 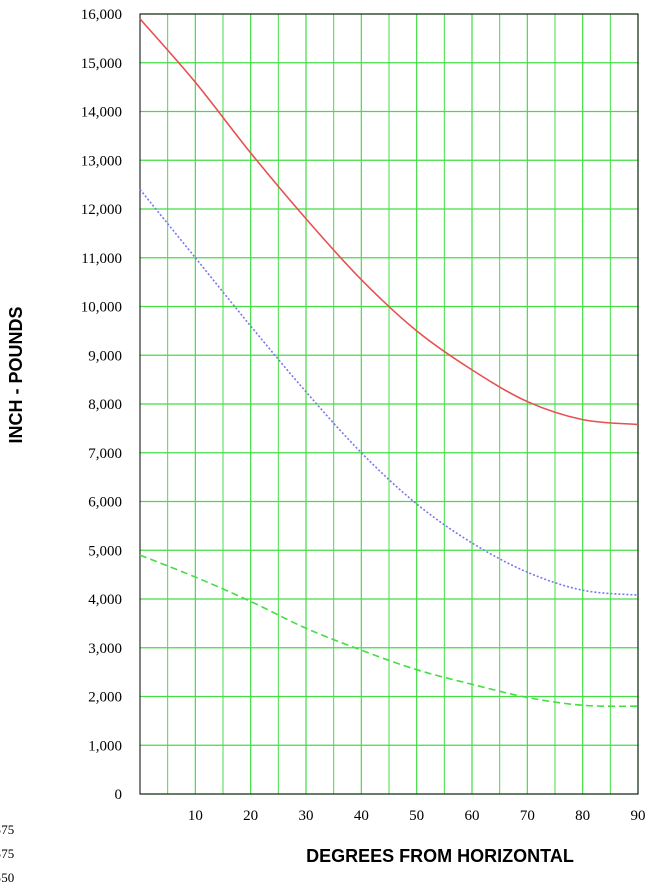 I want to click on y-tick-label: 14,000, so click(x=101, y=113).